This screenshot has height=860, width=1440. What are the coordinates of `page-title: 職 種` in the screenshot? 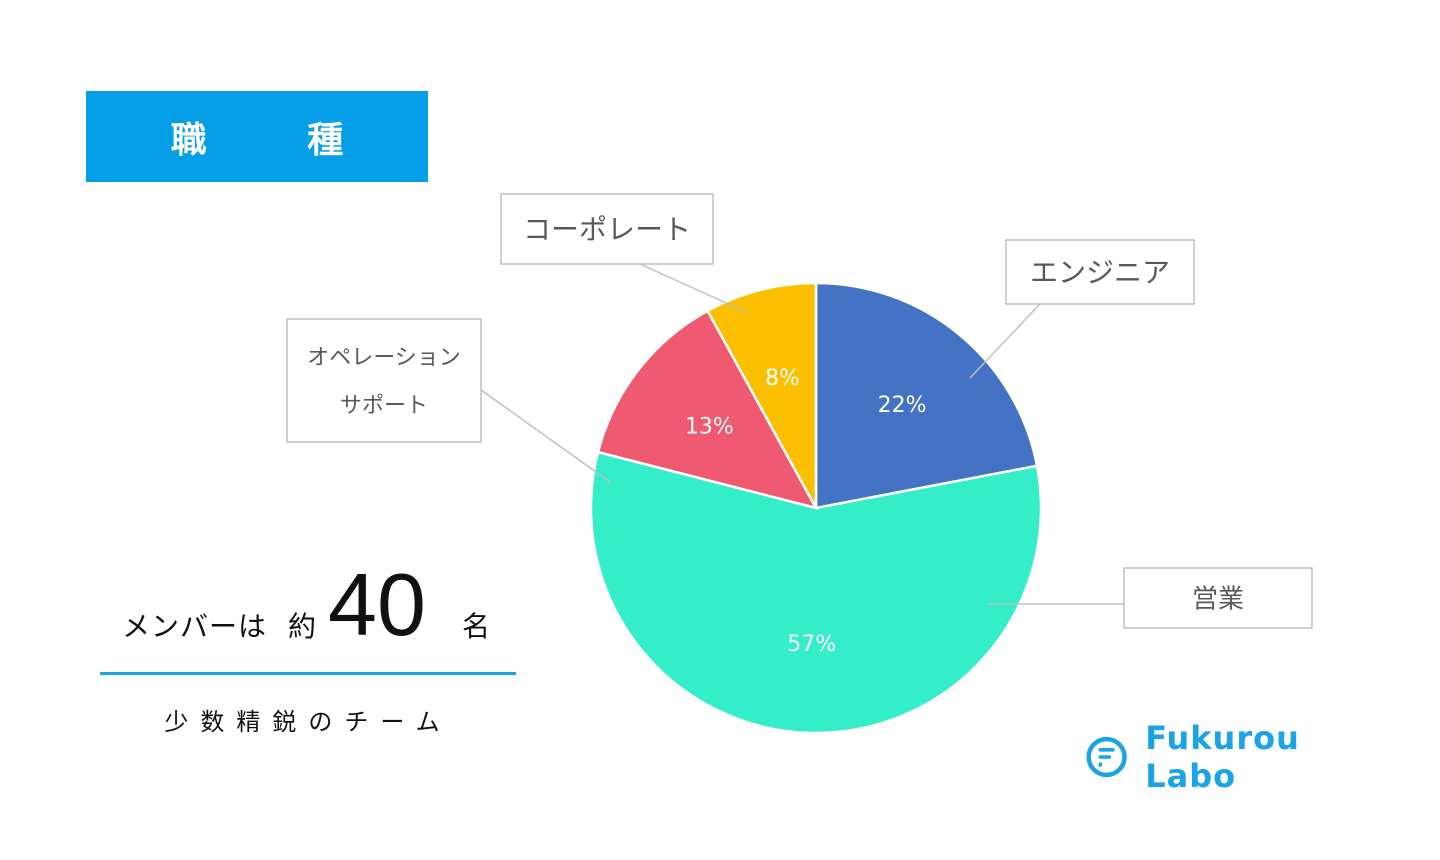 It's located at (279, 140).